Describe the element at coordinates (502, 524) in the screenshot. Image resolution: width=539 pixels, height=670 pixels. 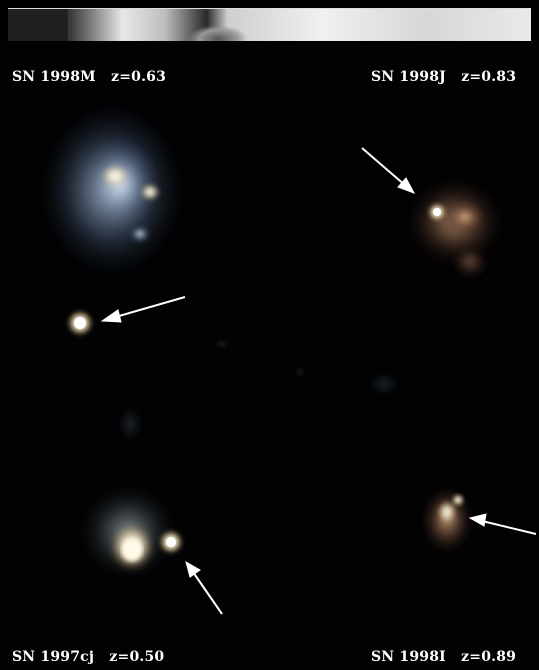
I see `arrow-sn1998i` at that location.